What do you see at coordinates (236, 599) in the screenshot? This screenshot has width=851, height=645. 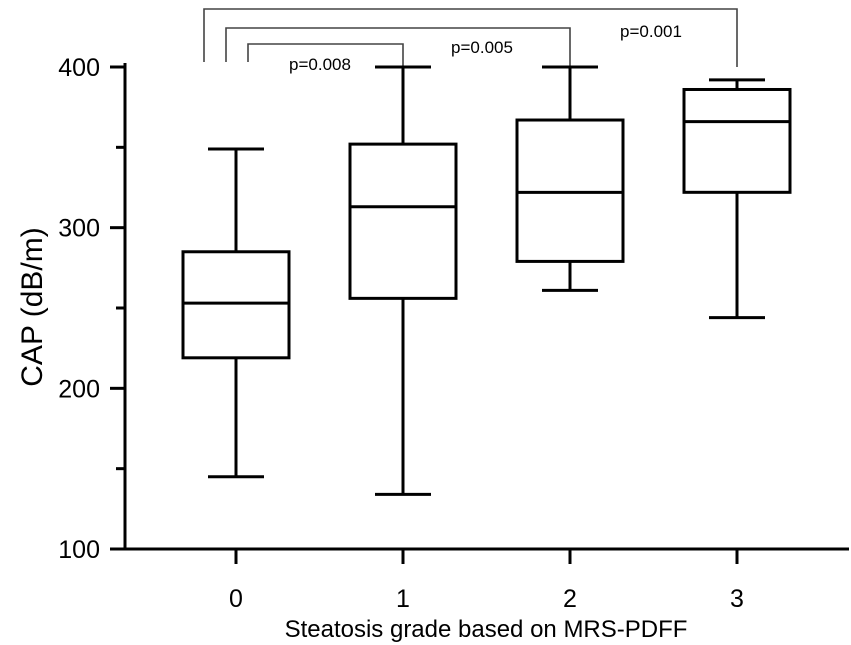 I see `x-tick-label: 0` at bounding box center [236, 599].